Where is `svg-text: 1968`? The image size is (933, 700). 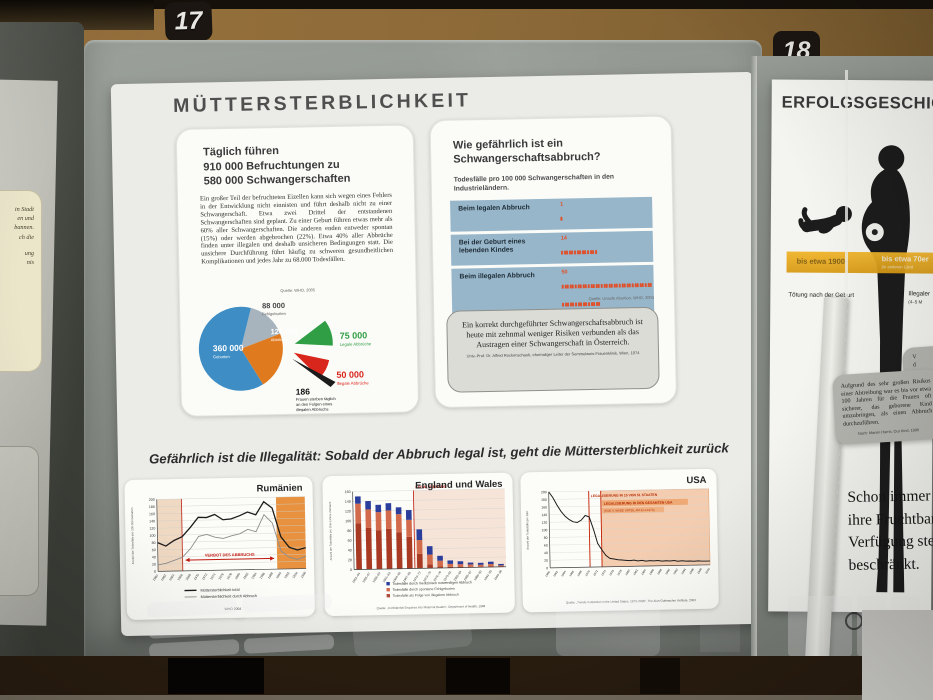
svg-text: 1968 is located at coordinates (579, 573).